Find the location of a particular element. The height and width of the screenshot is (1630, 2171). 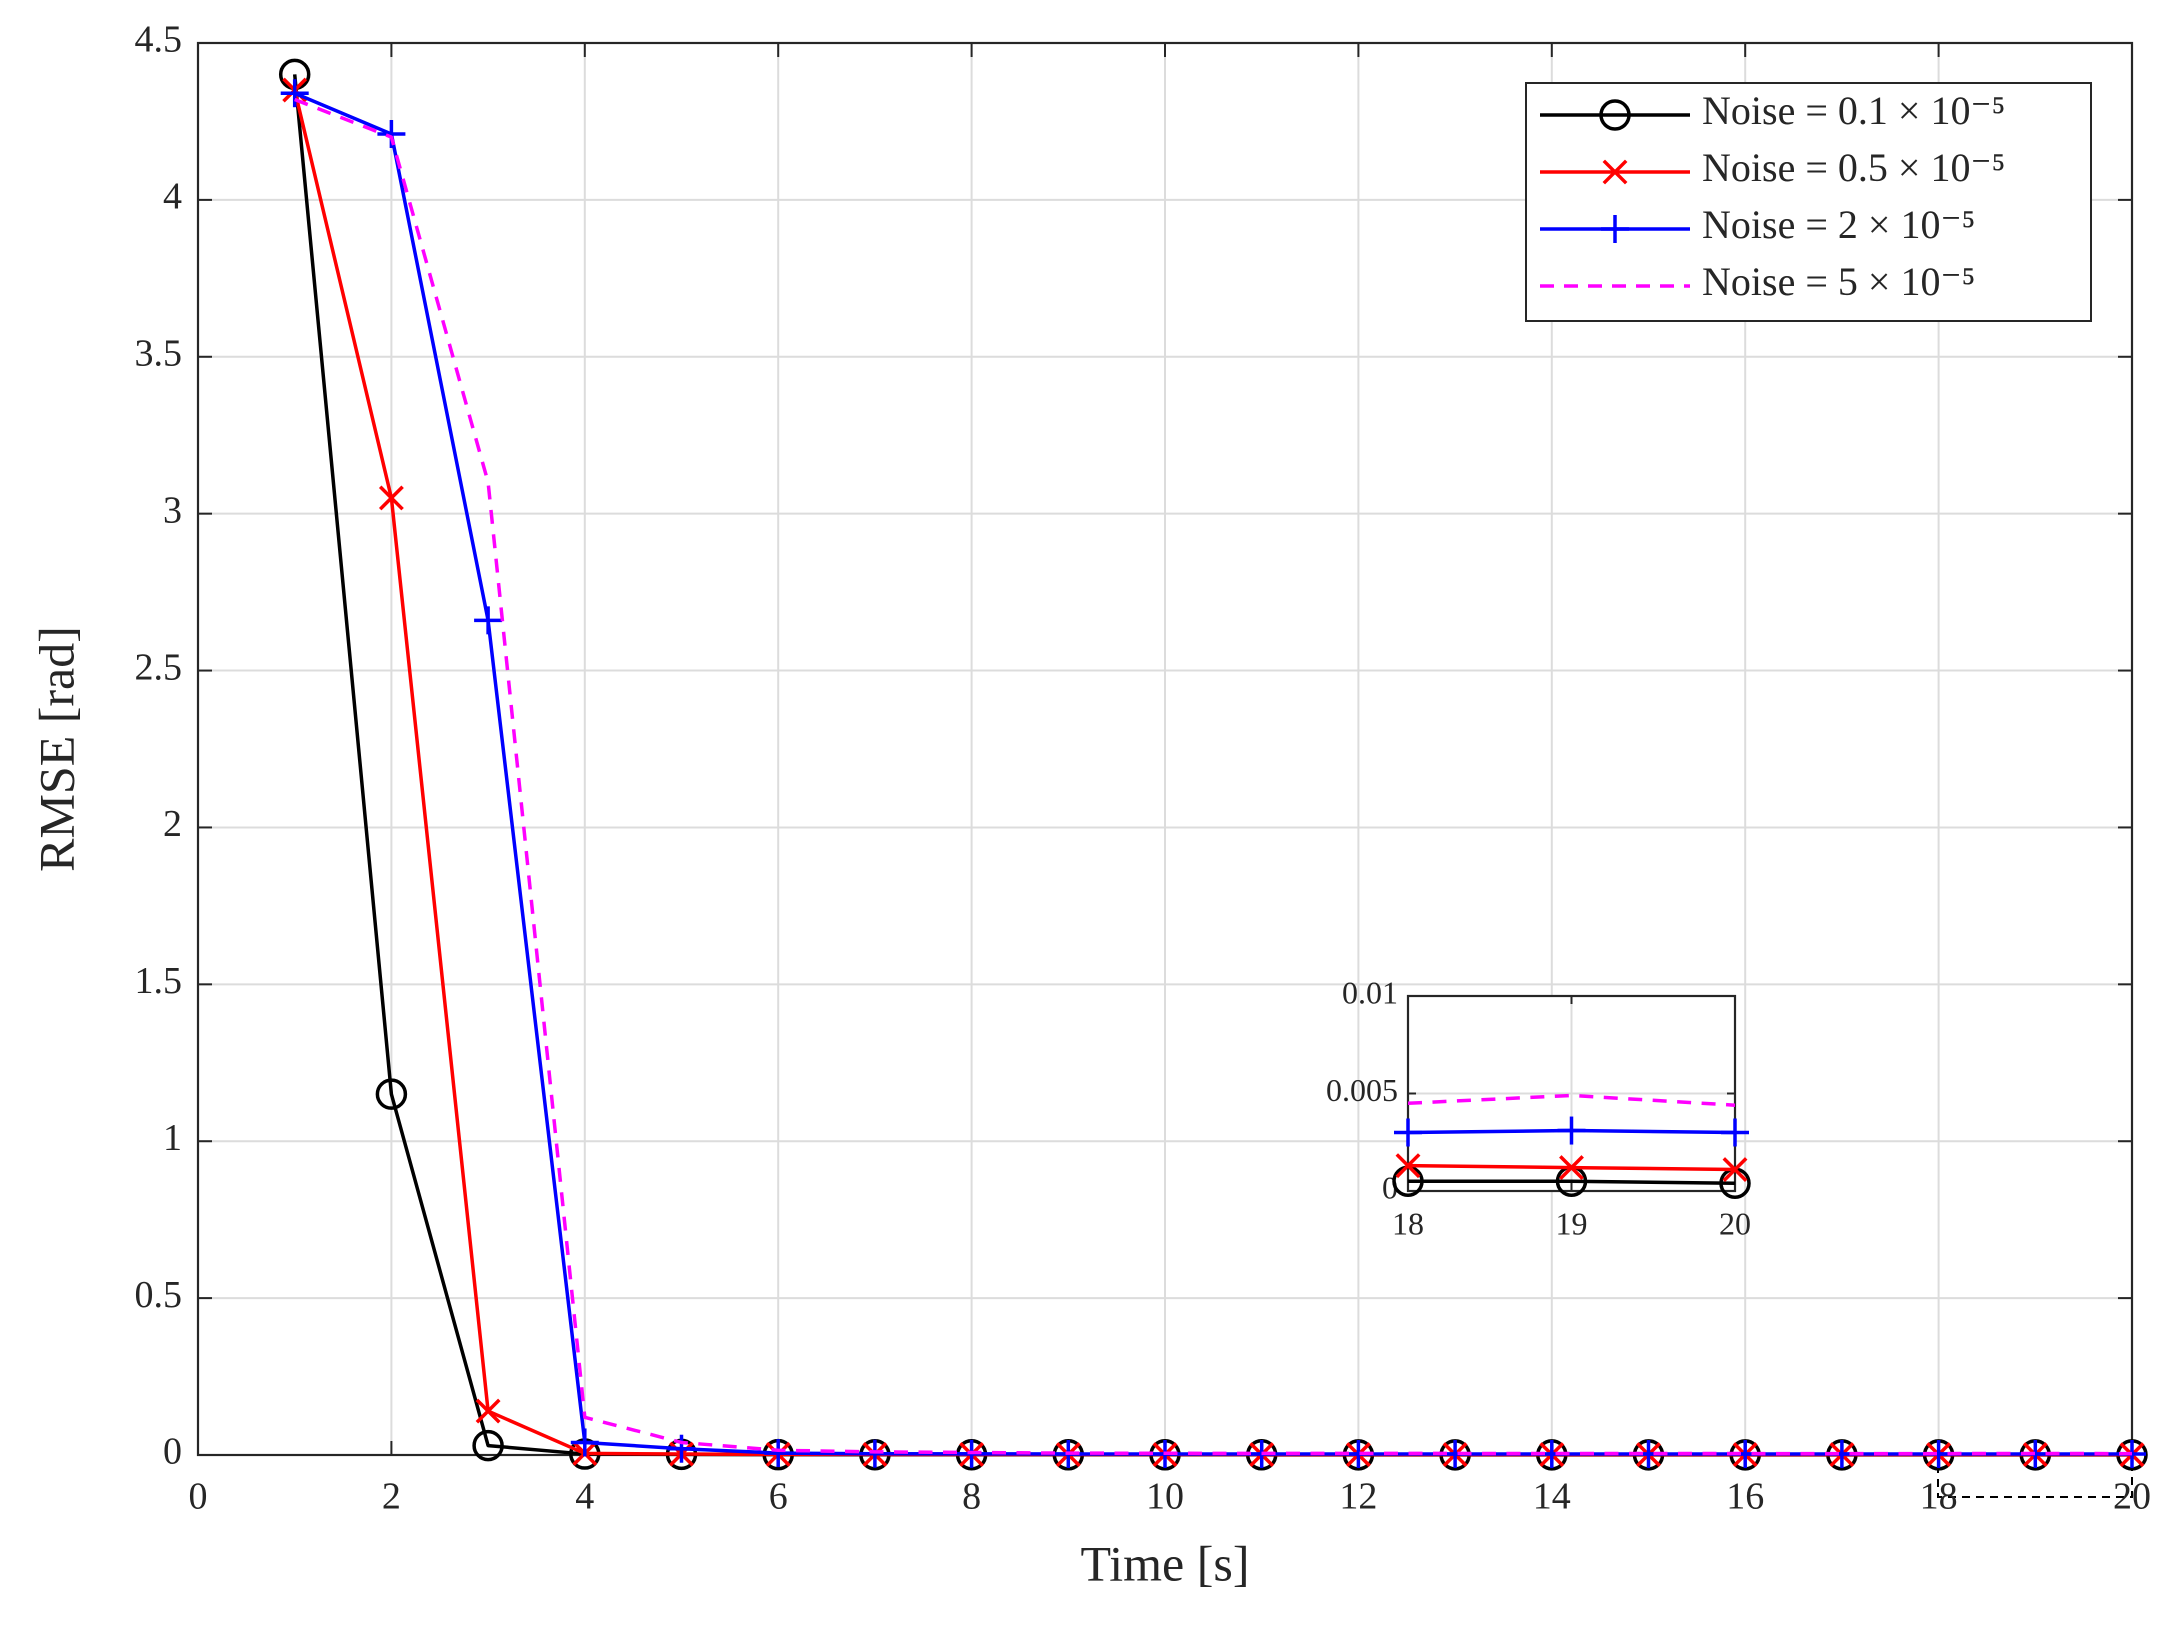

x-tick-label: 10 is located at coordinates (1165, 1497).